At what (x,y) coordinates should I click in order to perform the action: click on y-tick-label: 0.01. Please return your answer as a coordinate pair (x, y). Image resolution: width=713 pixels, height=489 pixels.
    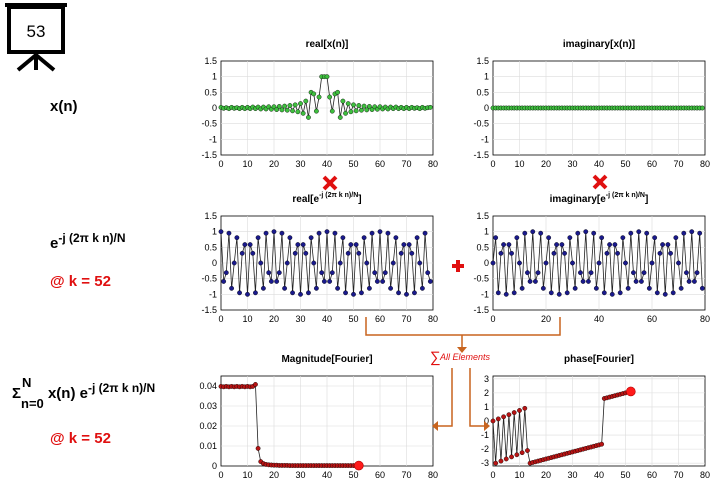
    Looking at the image, I should click on (208, 446).